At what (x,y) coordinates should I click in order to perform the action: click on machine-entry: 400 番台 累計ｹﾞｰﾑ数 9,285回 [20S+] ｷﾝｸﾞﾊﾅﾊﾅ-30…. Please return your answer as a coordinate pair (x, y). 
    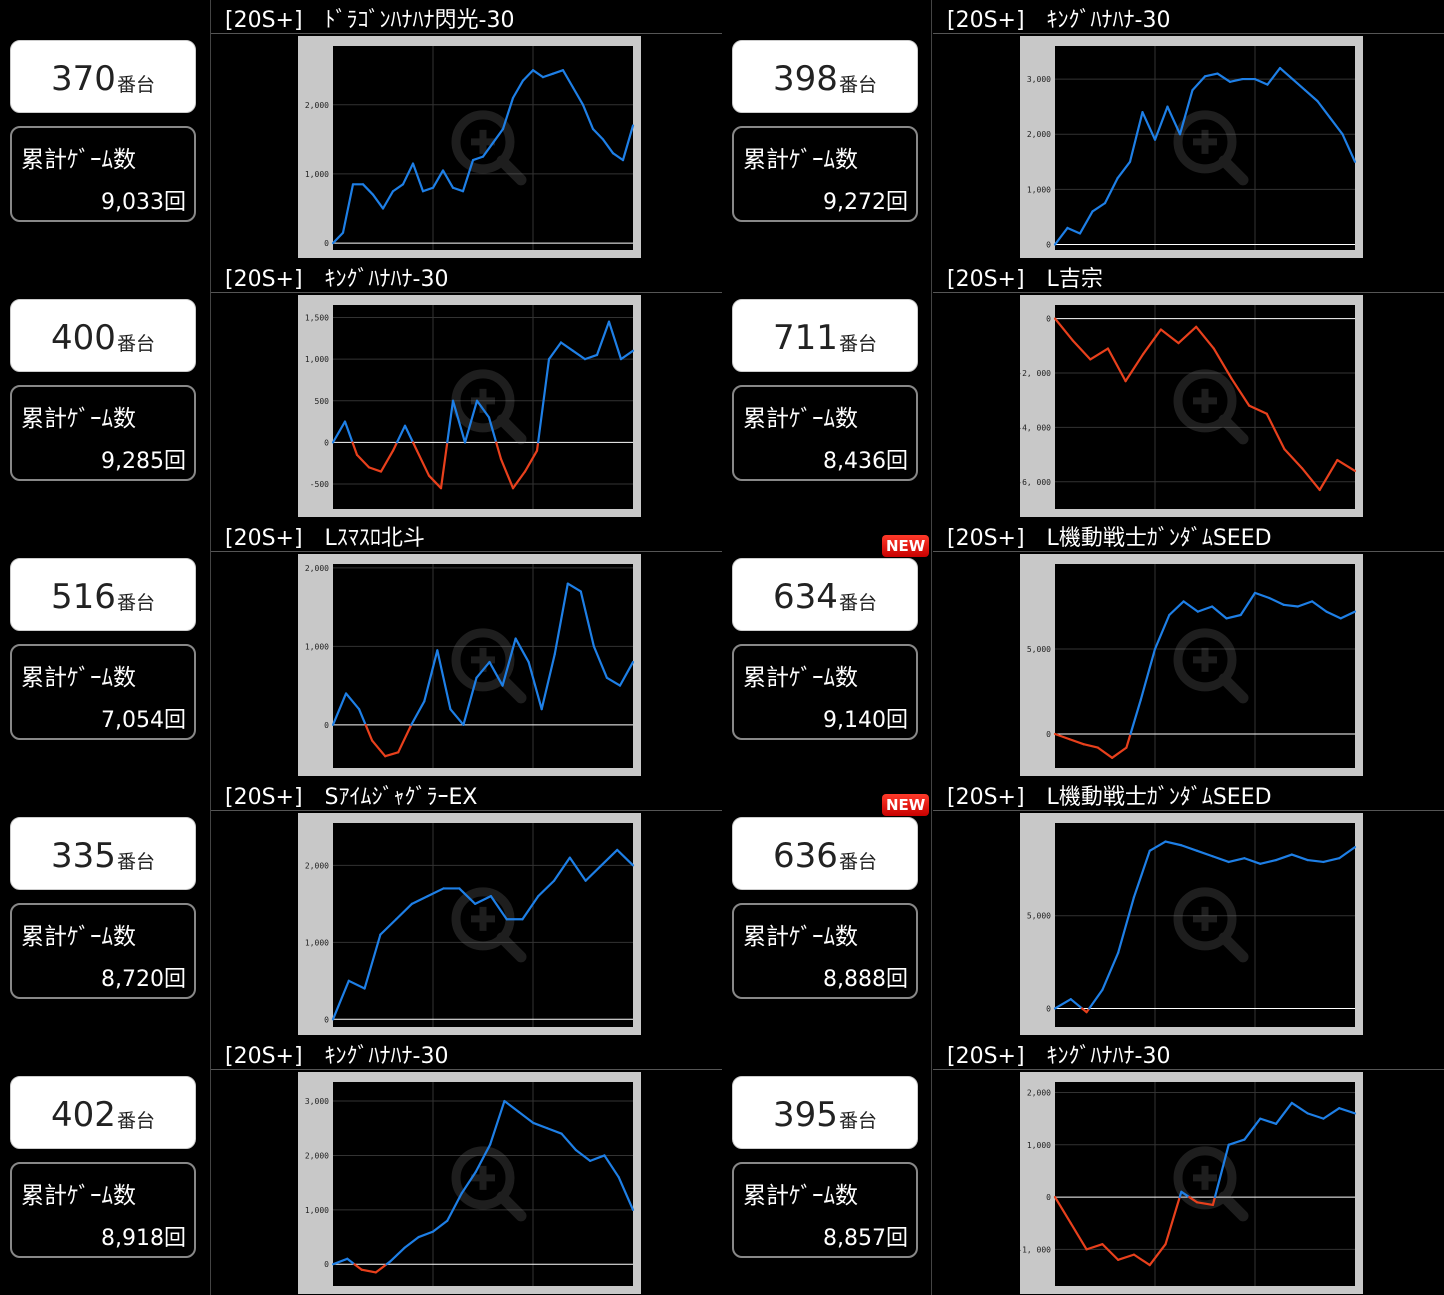
    Looking at the image, I should click on (361, 388).